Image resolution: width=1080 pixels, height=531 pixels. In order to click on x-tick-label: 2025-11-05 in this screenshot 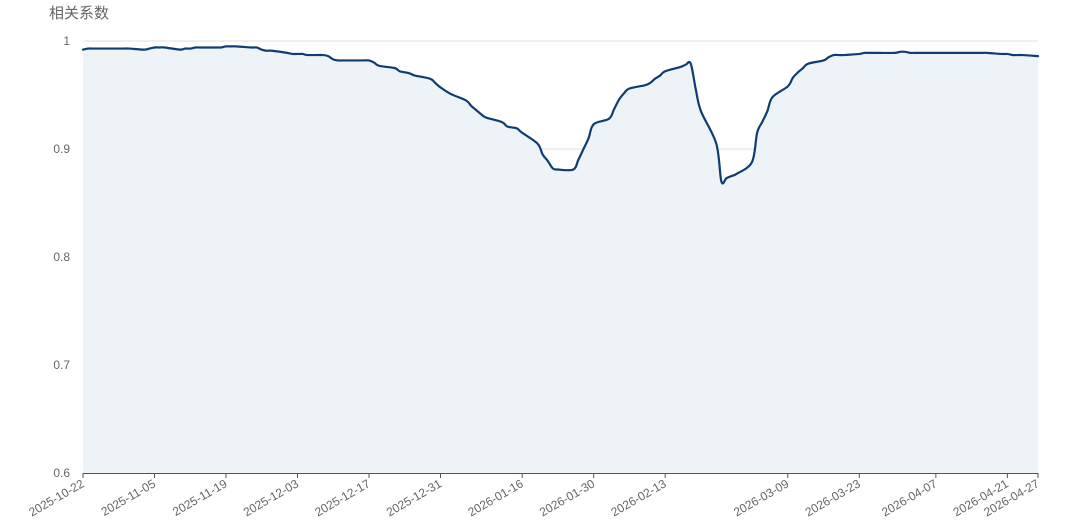, I will do `click(129, 497)`.